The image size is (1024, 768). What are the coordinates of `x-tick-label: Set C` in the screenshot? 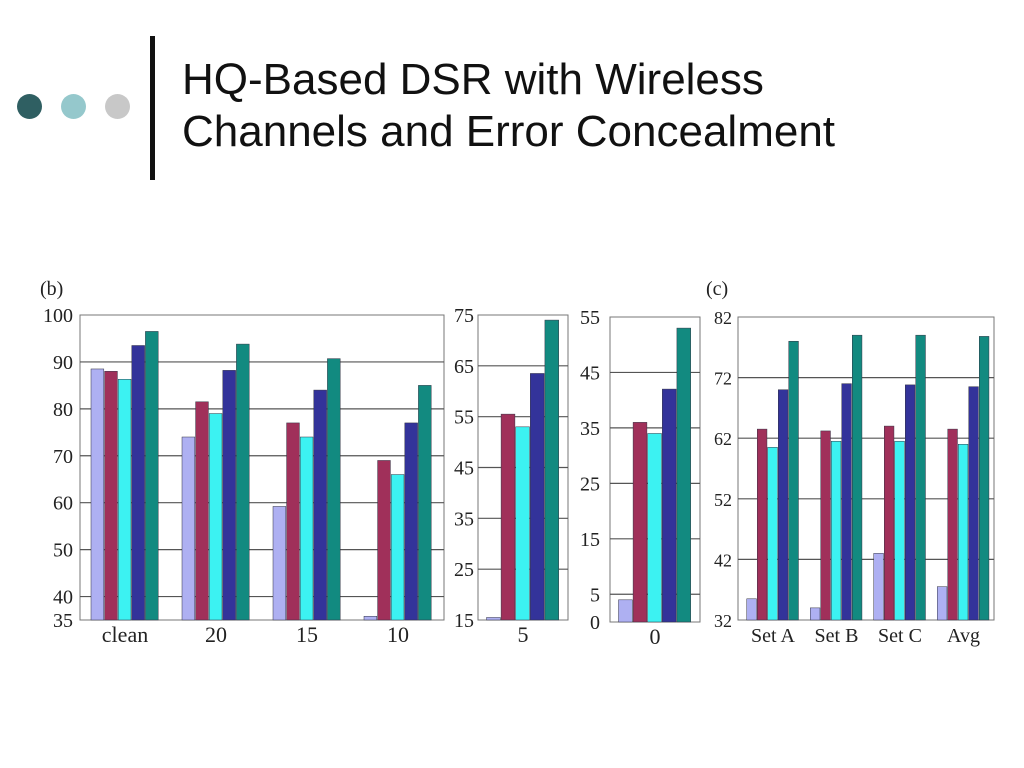 It's located at (900, 636).